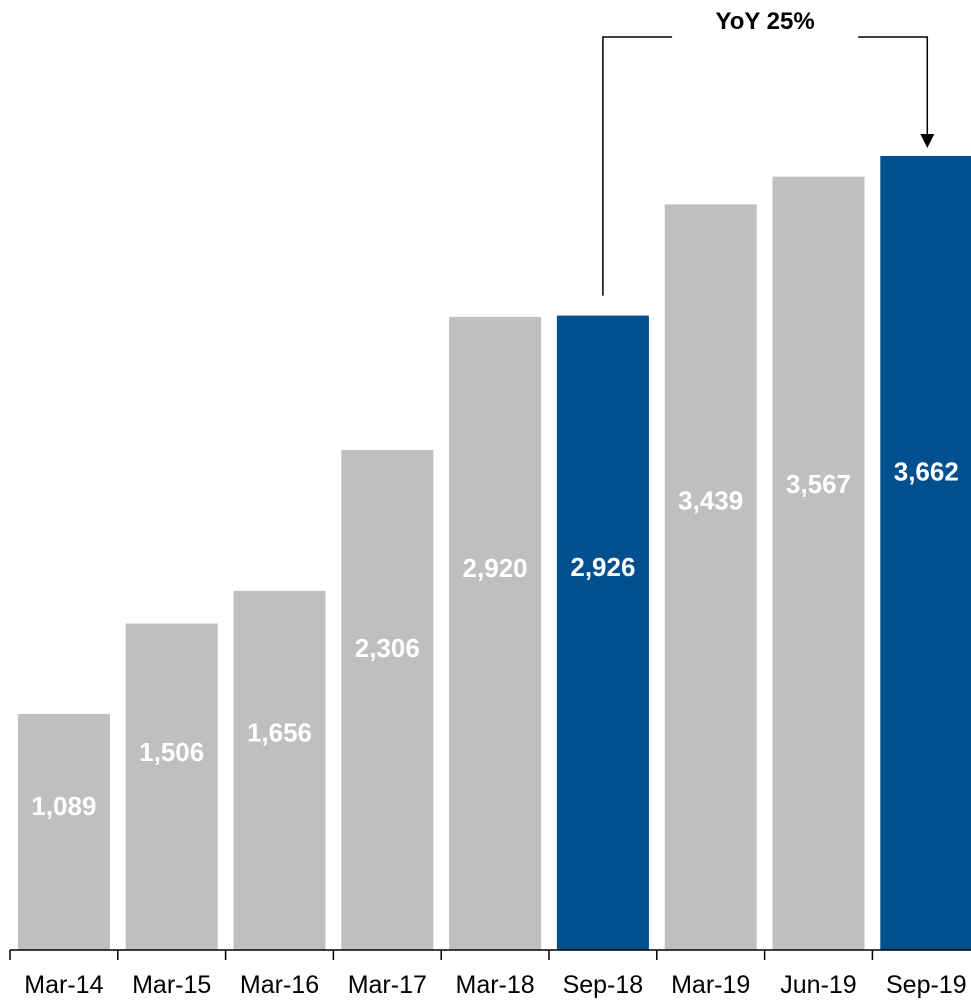  I want to click on bar-value-label-mar-17: 2,306, so click(387, 648).